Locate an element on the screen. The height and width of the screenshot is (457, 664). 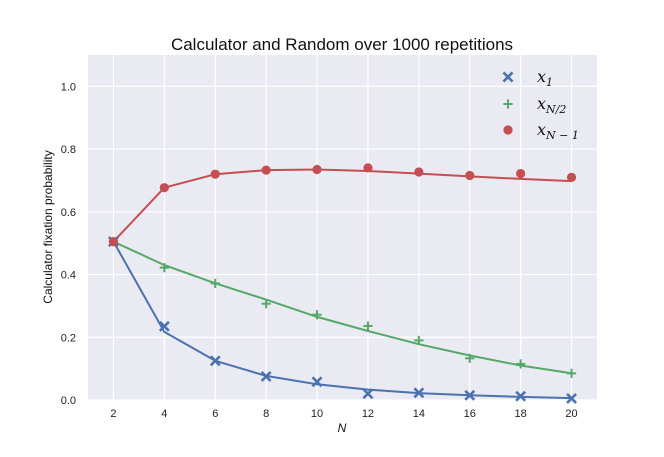
x-tick-label: 10 is located at coordinates (317, 414).